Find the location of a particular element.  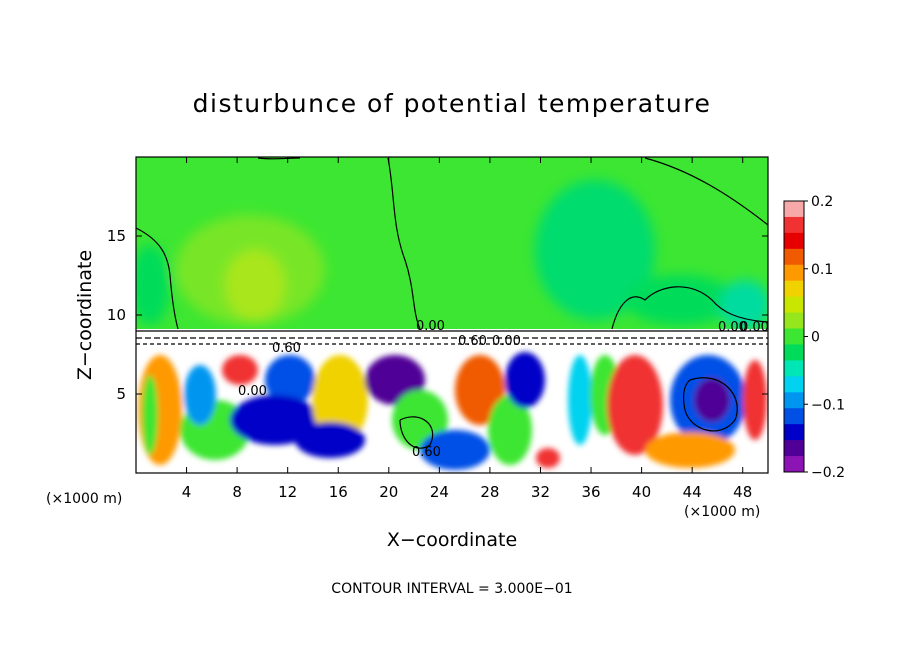

x-tick-label: 40 is located at coordinates (641, 492).